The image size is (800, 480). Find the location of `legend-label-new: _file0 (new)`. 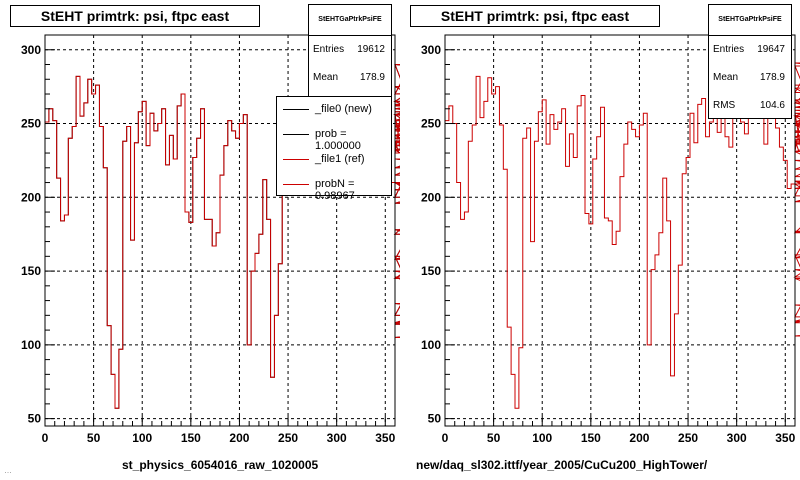

legend-label-new: _file0 (new) is located at coordinates (343, 109).